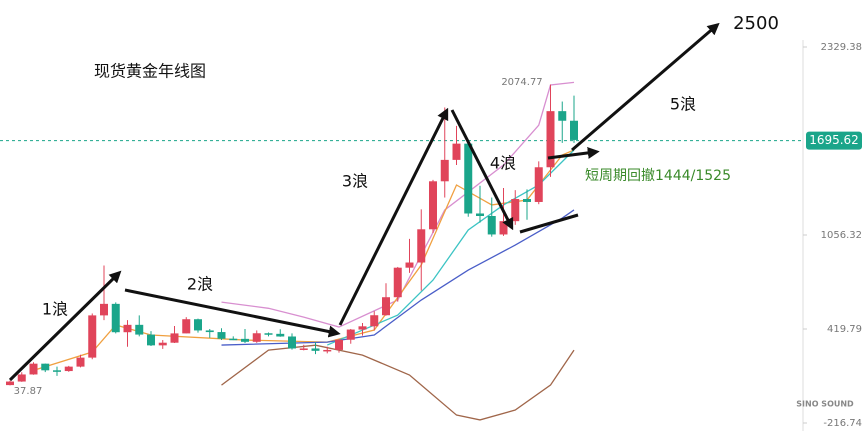 This screenshot has width=862, height=431. What do you see at coordinates (150, 71) in the screenshot?
I see `chart-title: 现货黄金年线图` at bounding box center [150, 71].